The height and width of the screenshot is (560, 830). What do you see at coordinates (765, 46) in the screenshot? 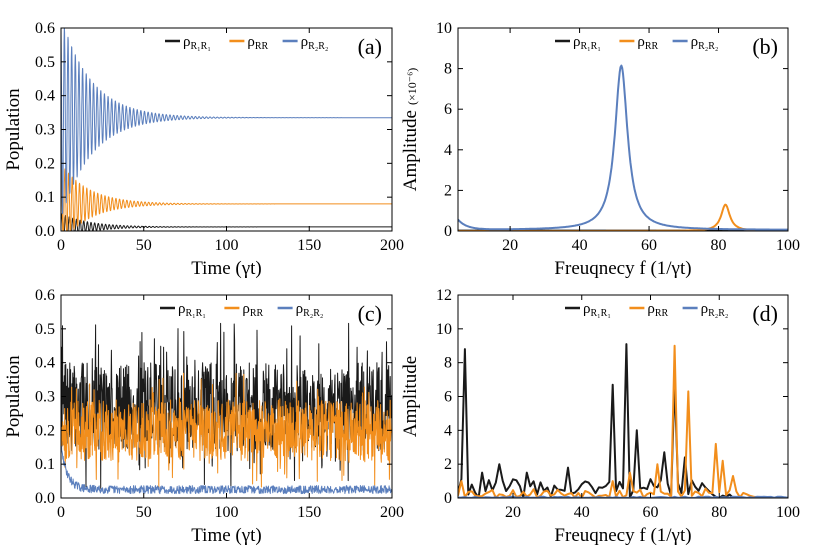
I see `panel-label: (b)` at bounding box center [765, 46].